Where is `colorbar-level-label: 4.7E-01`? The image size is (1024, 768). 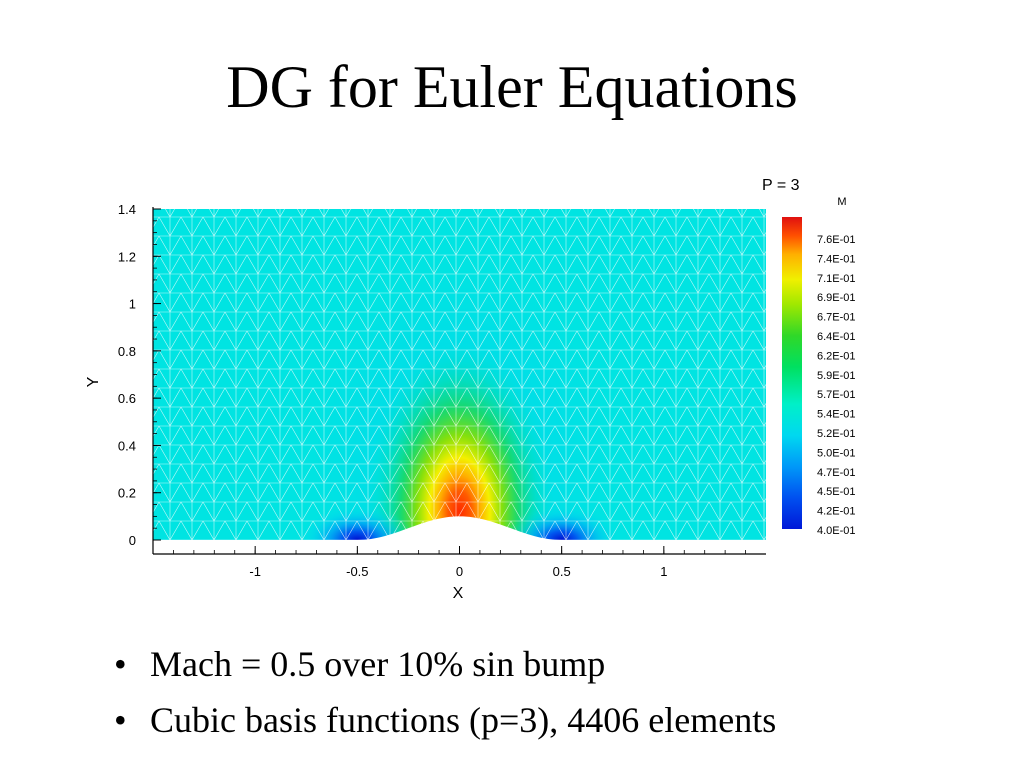
colorbar-level-label: 4.7E-01 is located at coordinates (836, 473).